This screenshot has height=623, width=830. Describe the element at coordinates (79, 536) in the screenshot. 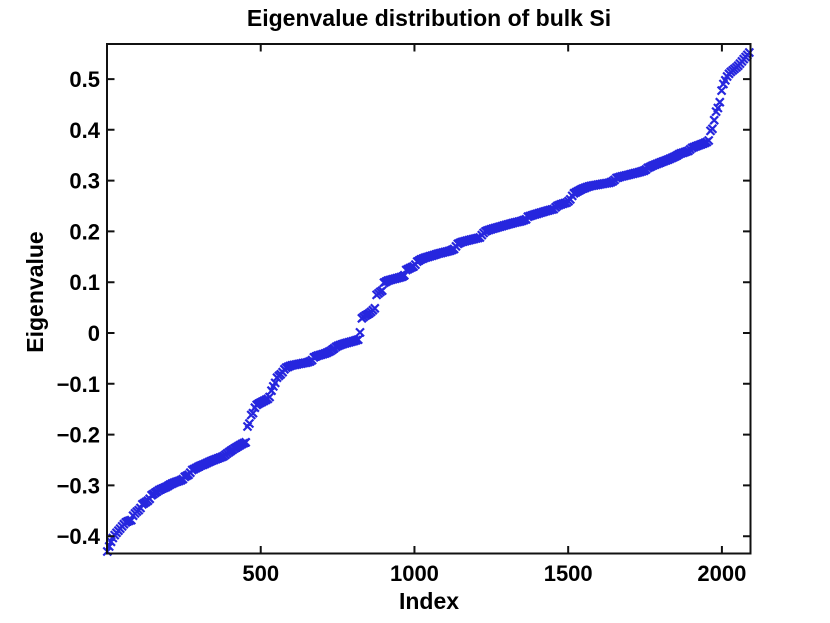

I see `y-tick-label: −0.4` at that location.